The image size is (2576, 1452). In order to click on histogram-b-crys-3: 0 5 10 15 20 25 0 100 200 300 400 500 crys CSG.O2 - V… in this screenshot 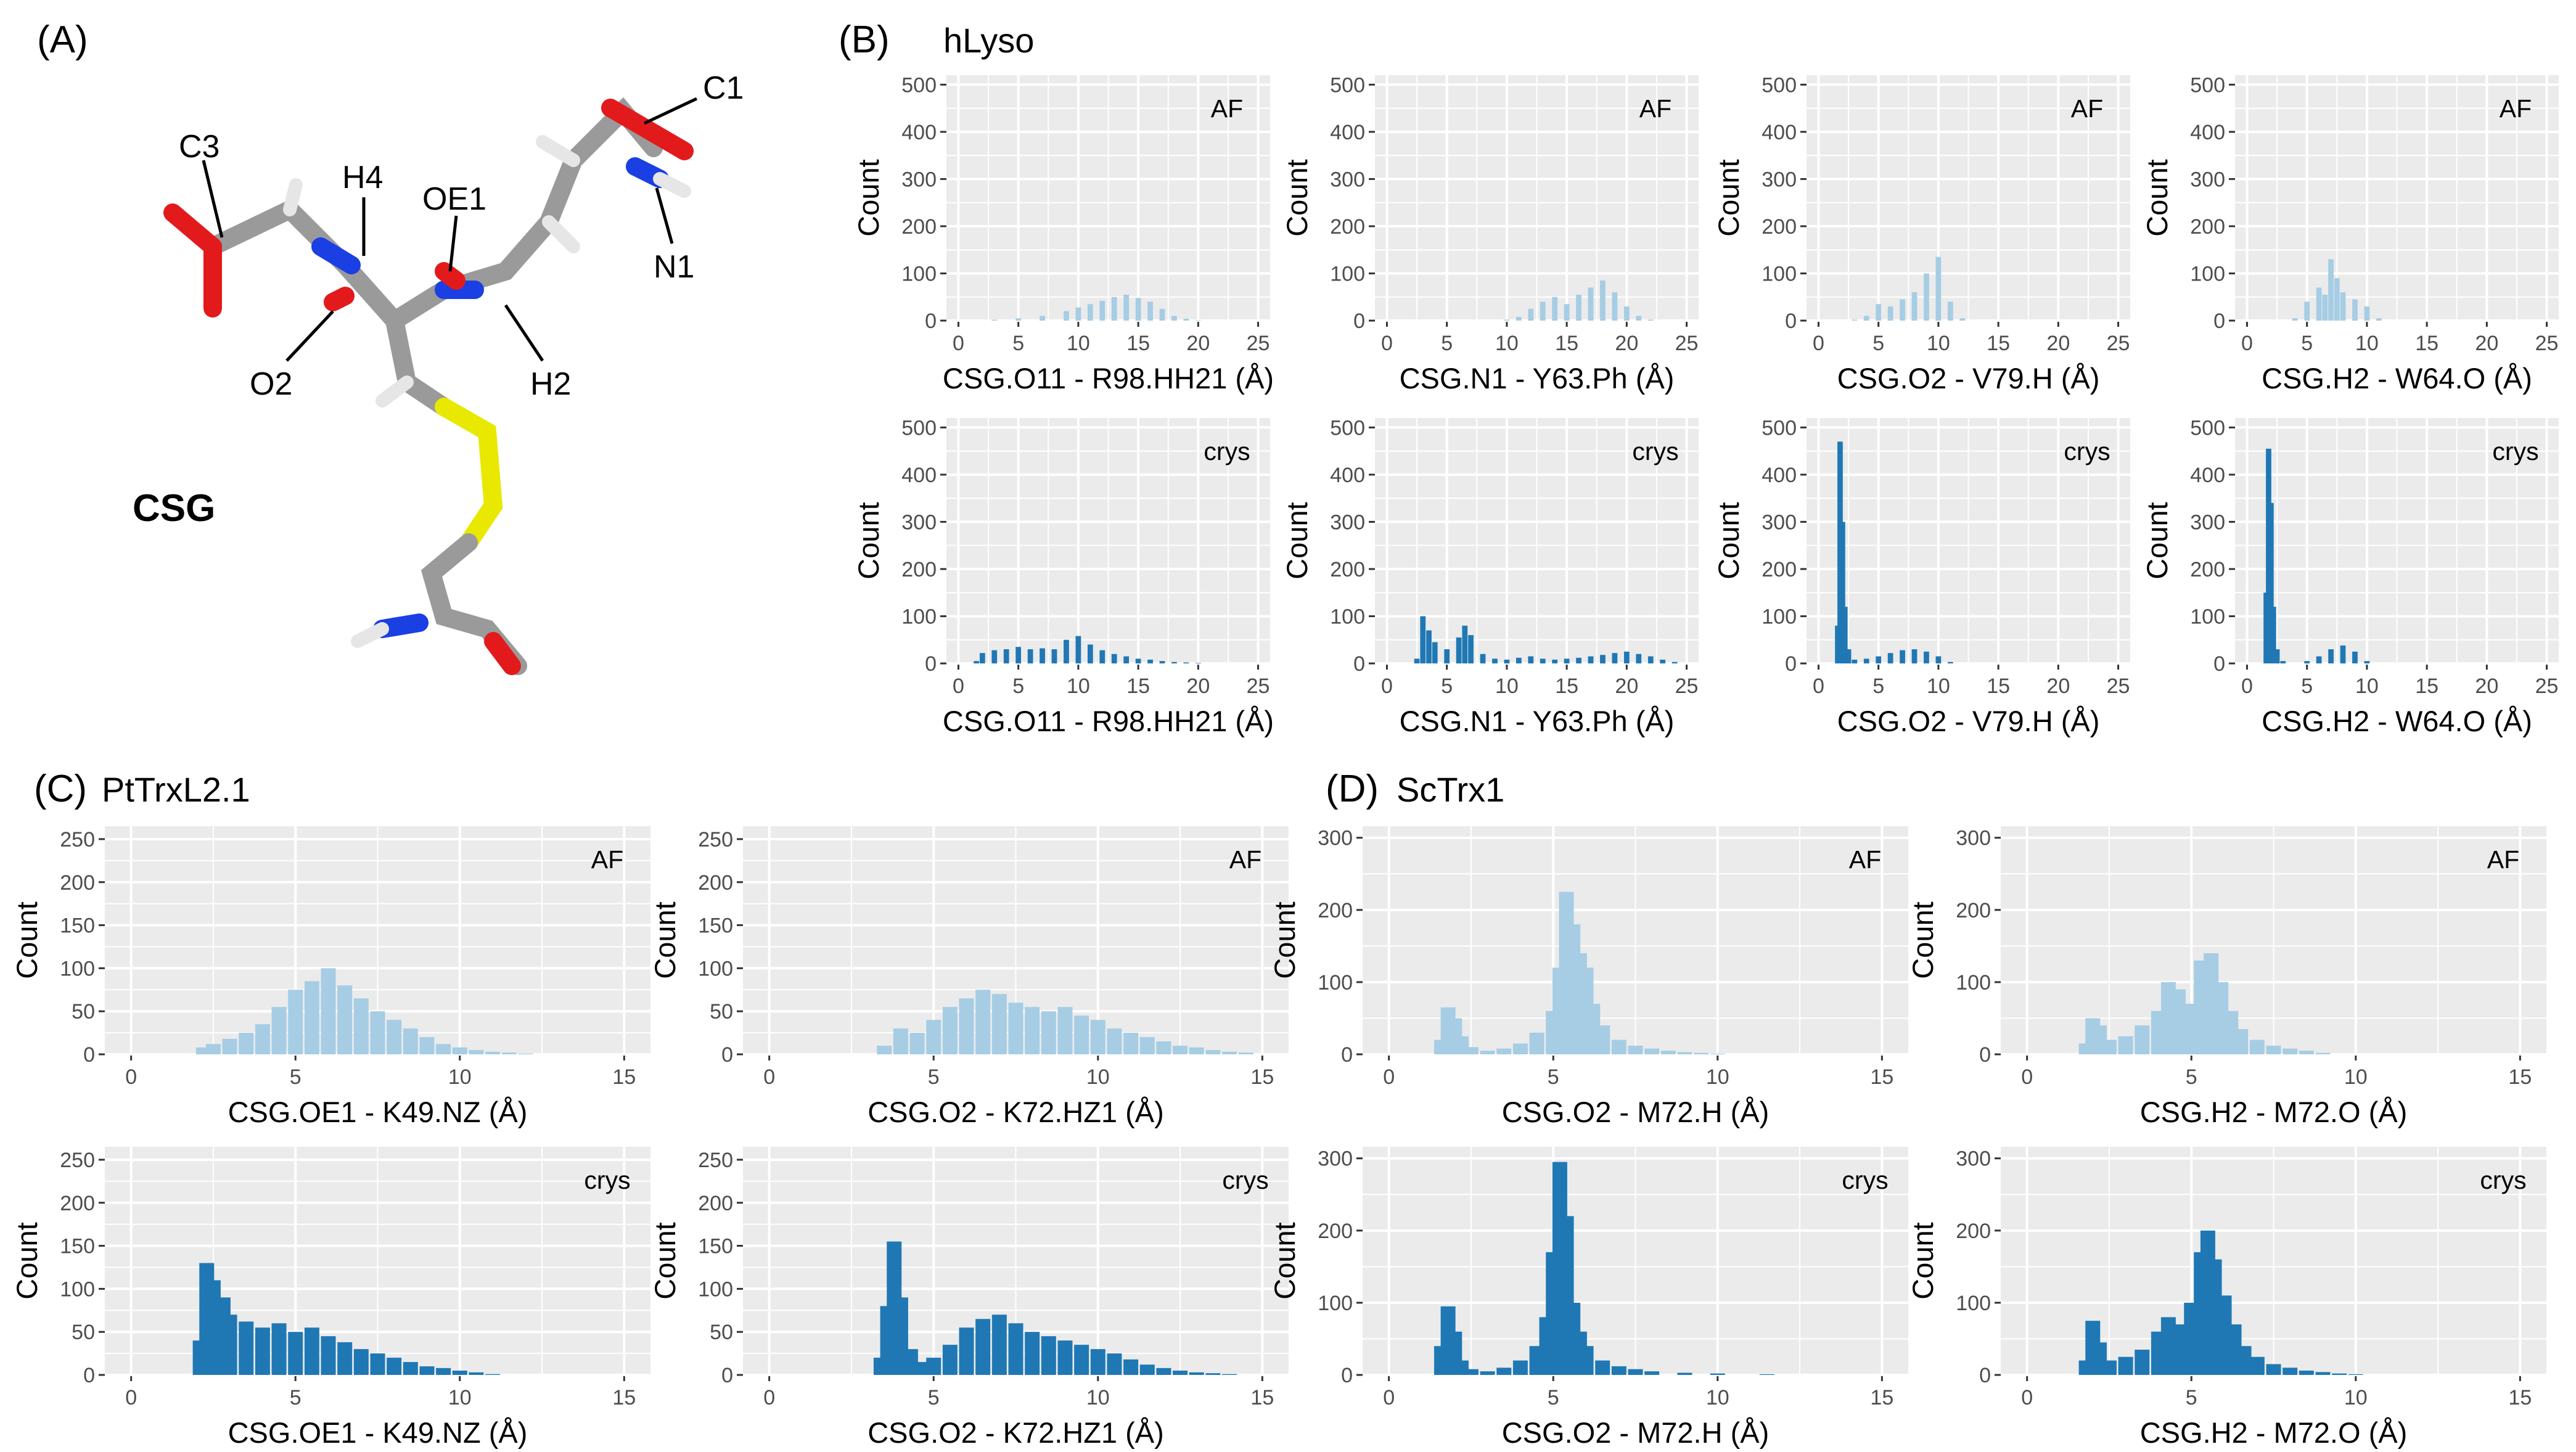, I will do `click(1921, 576)`.